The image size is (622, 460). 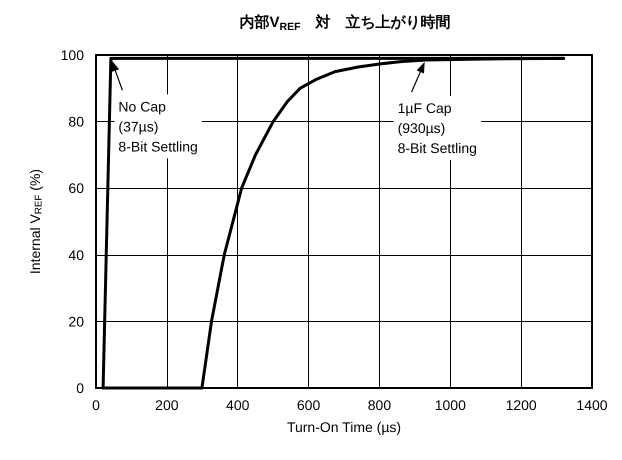 What do you see at coordinates (450, 405) in the screenshot?
I see `x-tick-label: 1000` at bounding box center [450, 405].